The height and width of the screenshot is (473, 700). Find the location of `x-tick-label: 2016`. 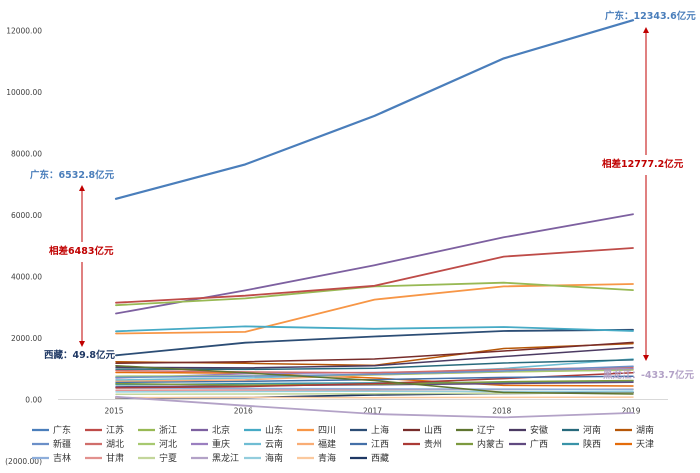

x-tick-label: 2016 is located at coordinates (243, 411).